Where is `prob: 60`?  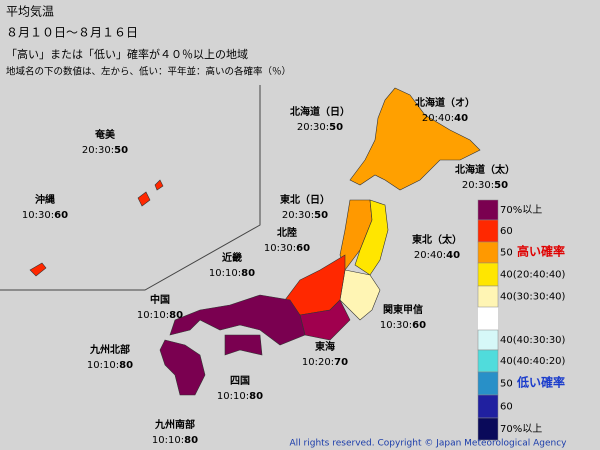 prob: 60 is located at coordinates (303, 248).